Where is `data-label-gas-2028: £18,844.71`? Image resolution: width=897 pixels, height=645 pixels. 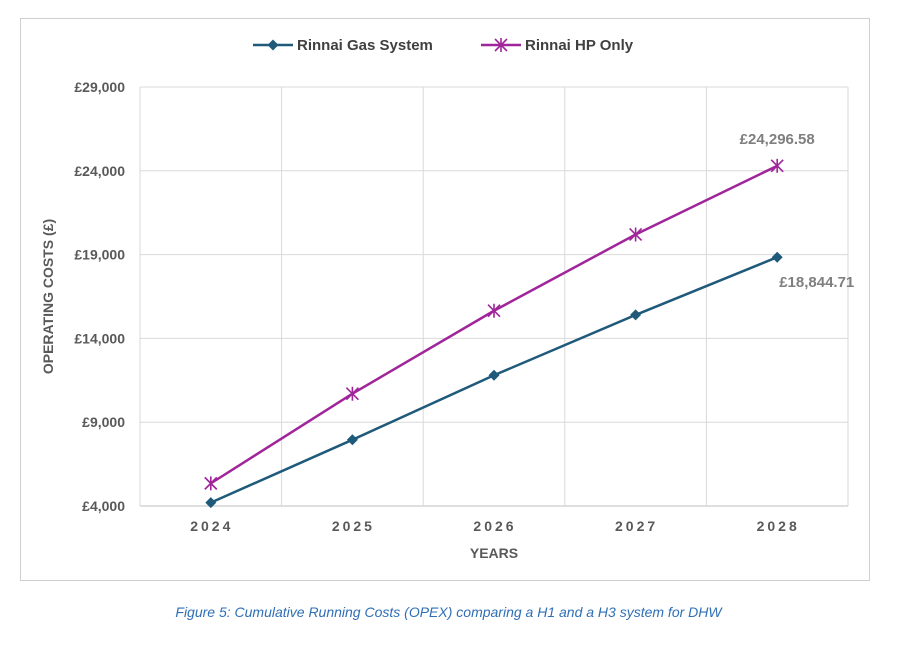
data-label-gas-2028: £18,844.71 is located at coordinates (816, 282).